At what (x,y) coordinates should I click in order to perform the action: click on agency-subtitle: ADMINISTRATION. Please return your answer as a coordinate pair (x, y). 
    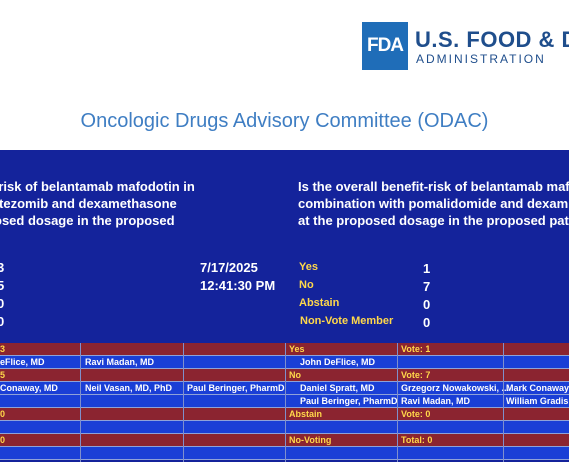
    Looking at the image, I should click on (481, 59).